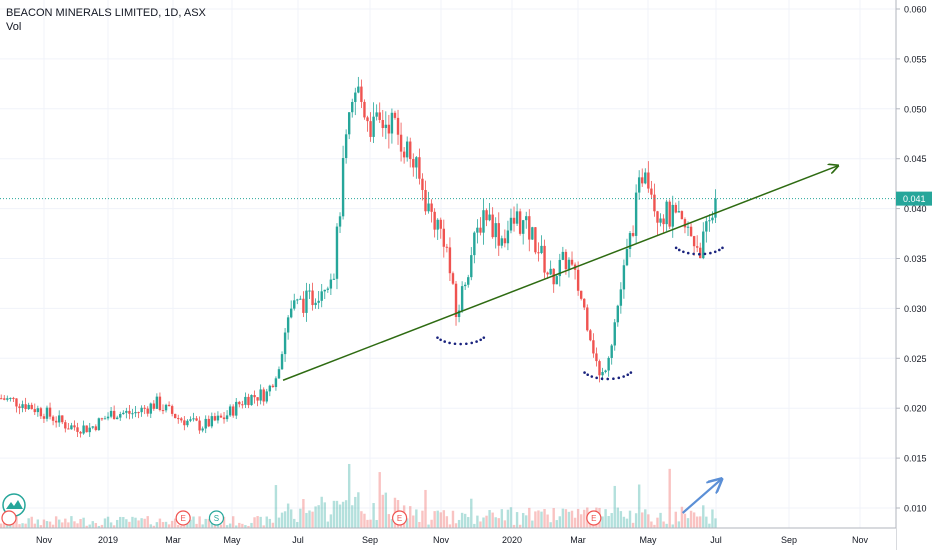  What do you see at coordinates (701, 496) in the screenshot?
I see `volume-arrow` at bounding box center [701, 496].